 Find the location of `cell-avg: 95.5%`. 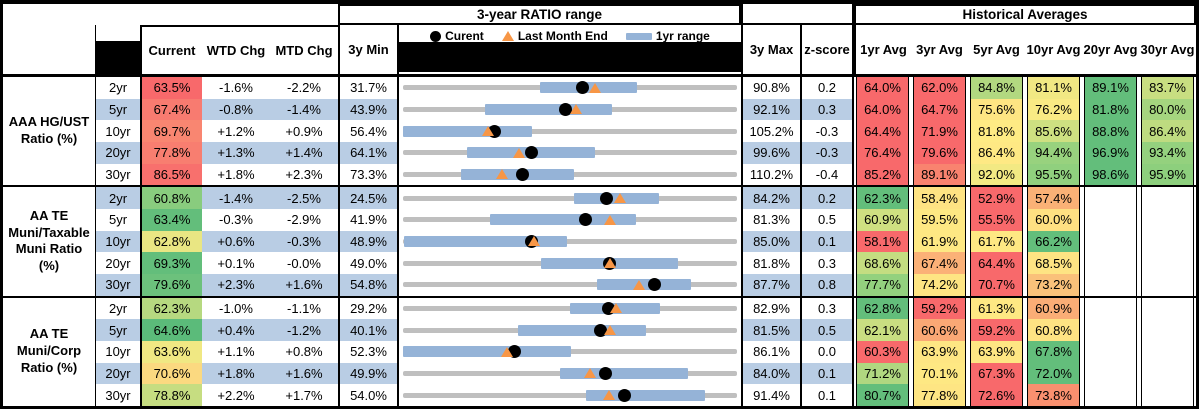

cell-avg: 95.5% is located at coordinates (1053, 174).